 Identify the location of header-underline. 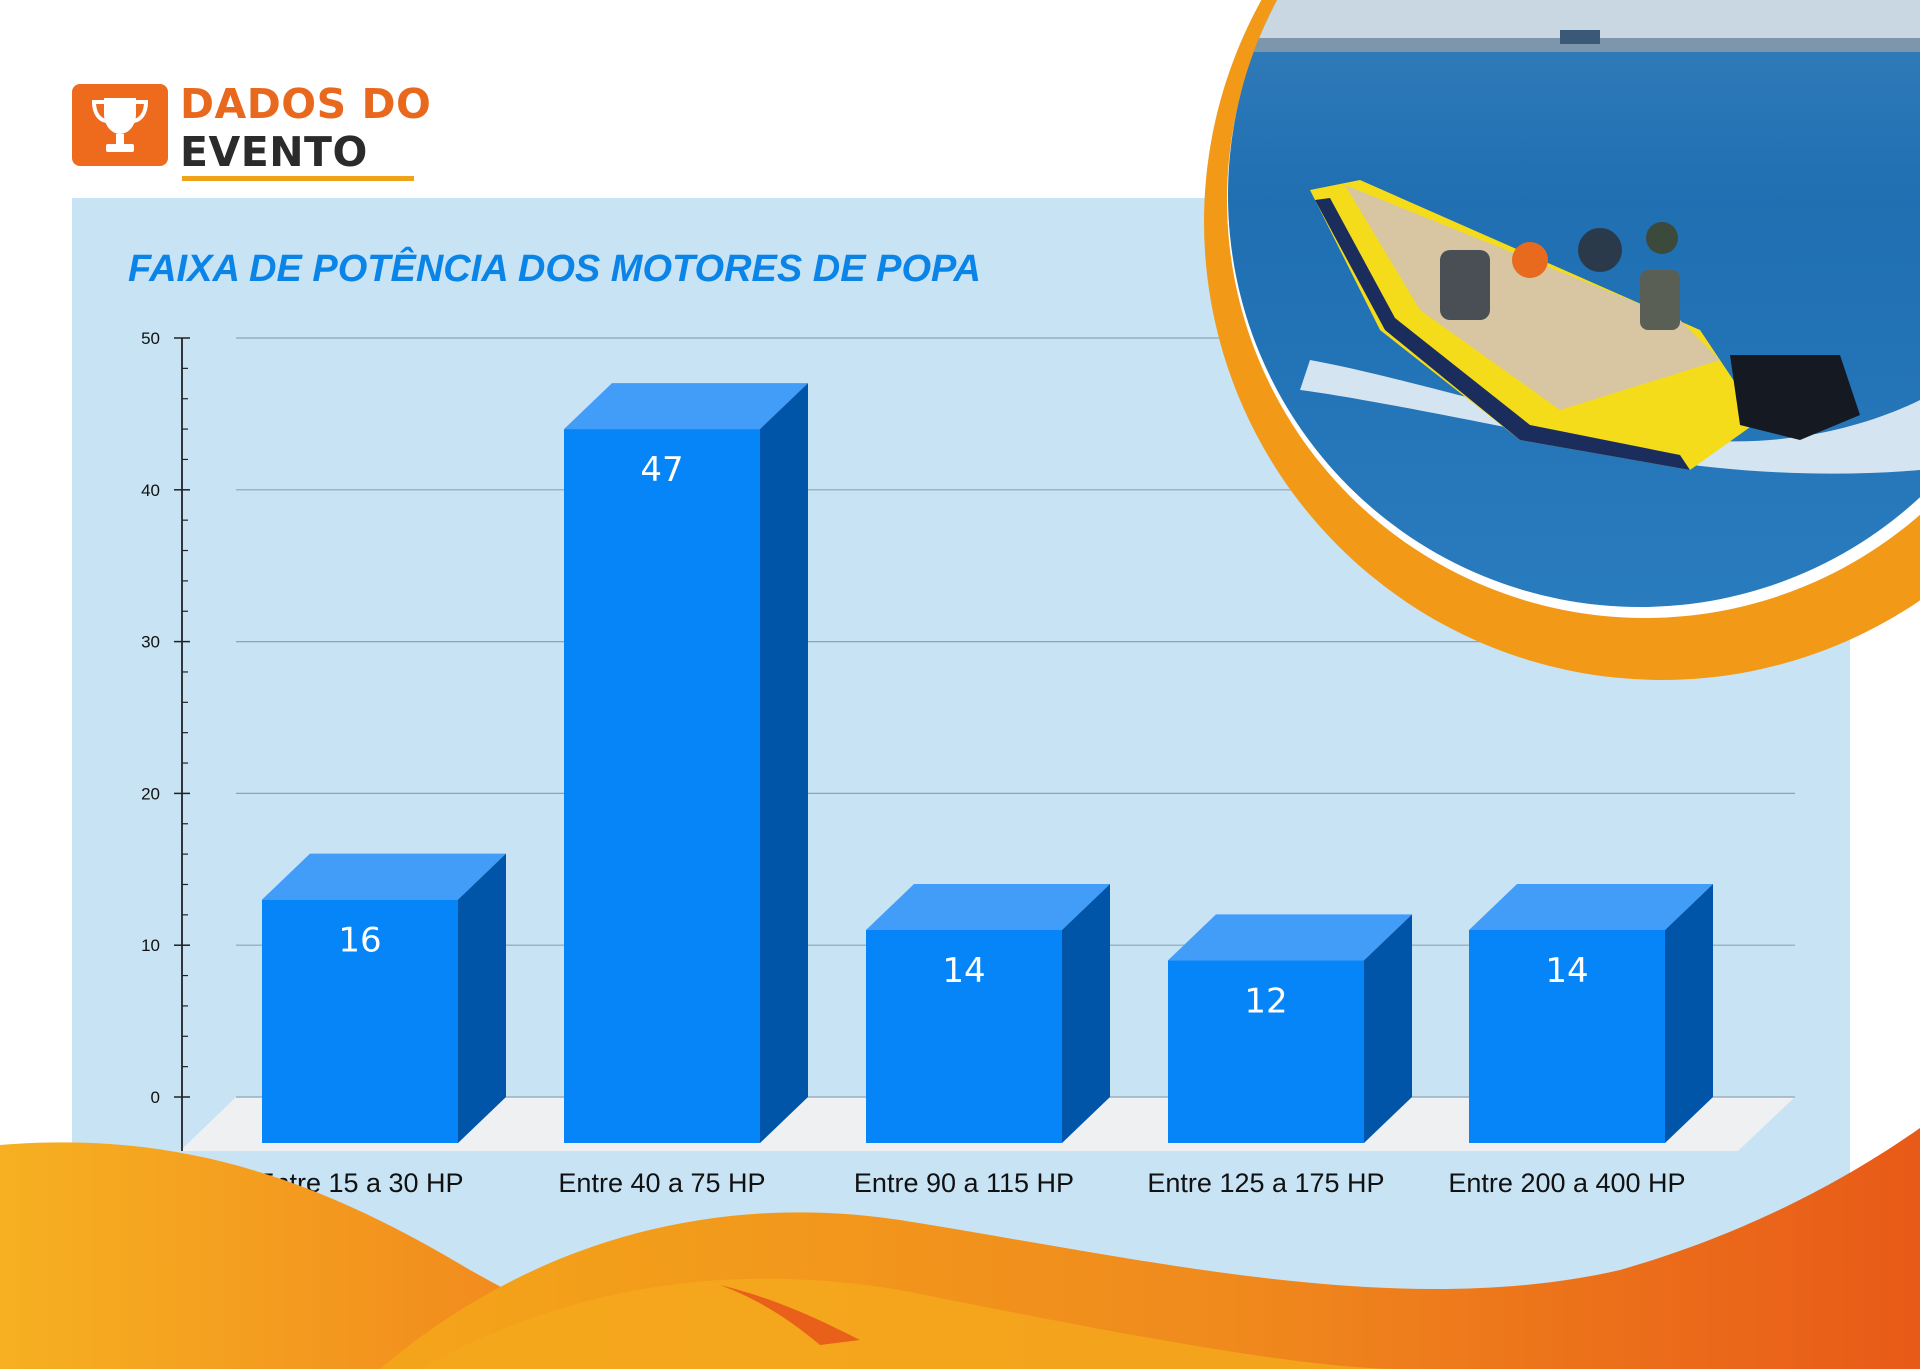
(298, 178).